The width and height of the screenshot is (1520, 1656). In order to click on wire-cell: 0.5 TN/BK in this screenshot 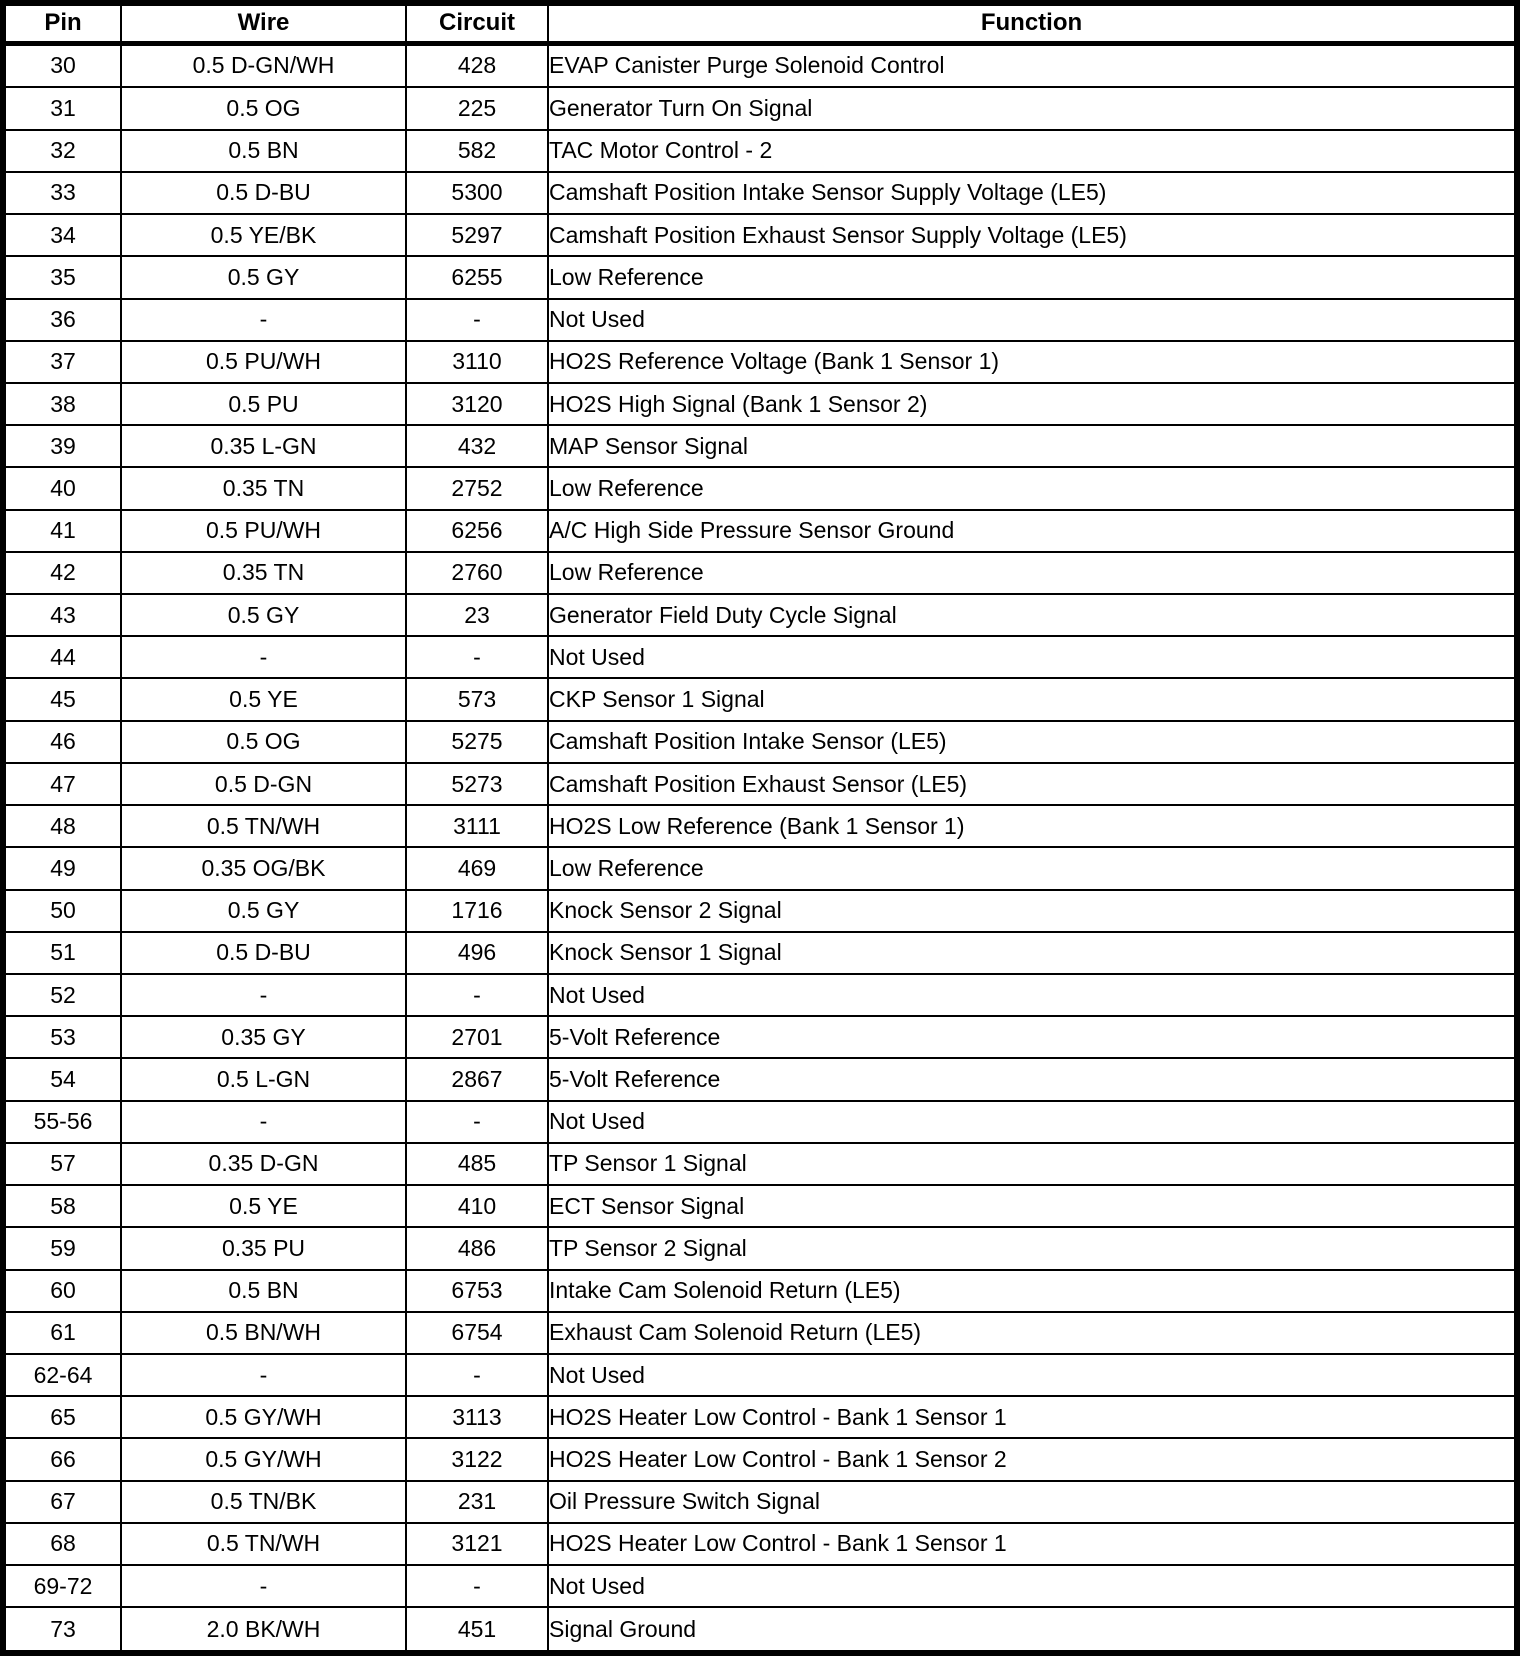, I will do `click(263, 1501)`.